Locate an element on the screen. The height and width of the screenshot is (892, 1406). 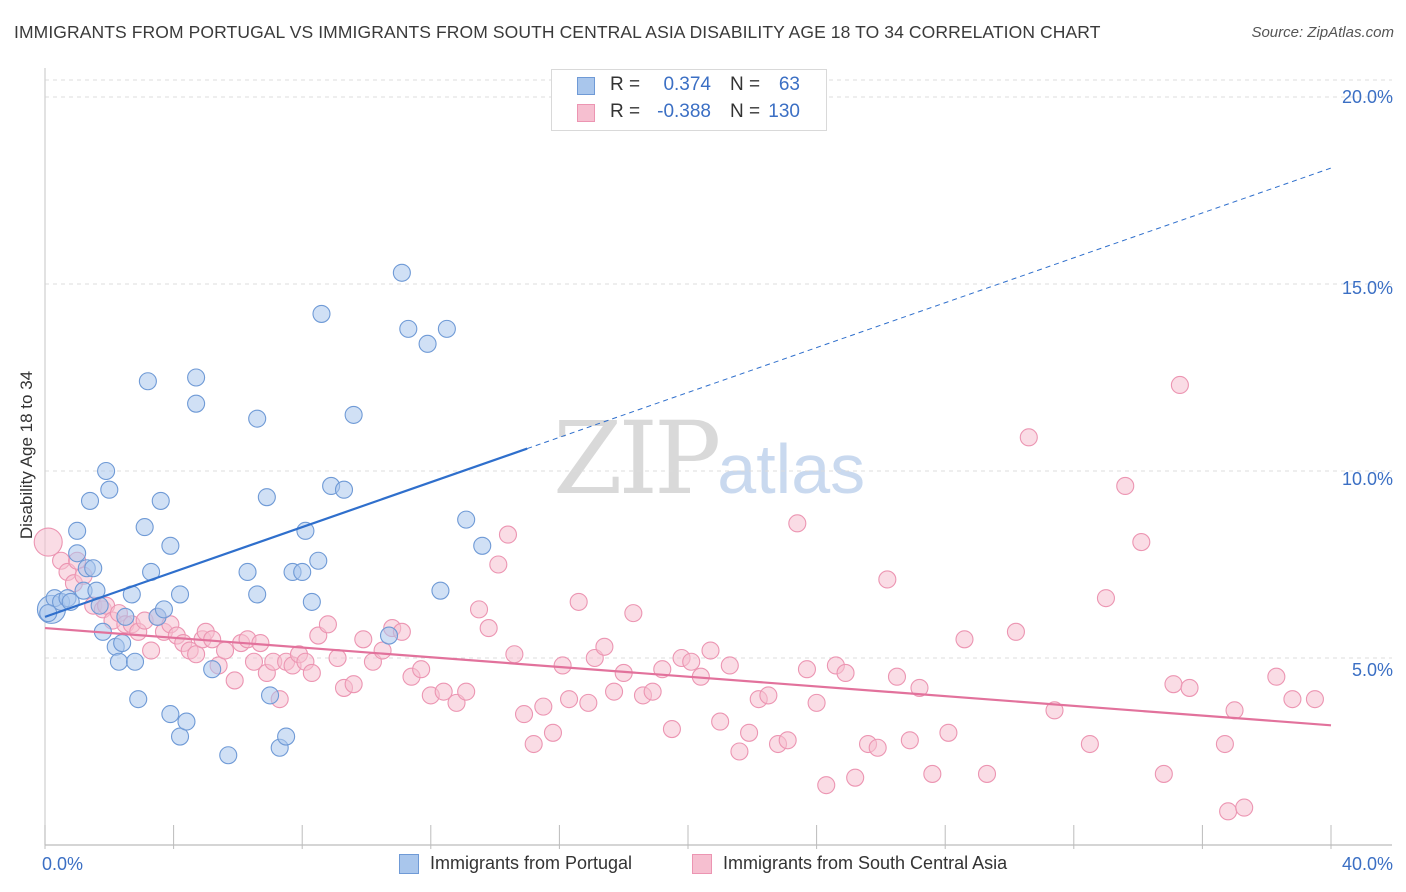
correlation-legend: R = 0.374 N = 63 R = -0.388 N = 130 is located at coordinates (689, 100).